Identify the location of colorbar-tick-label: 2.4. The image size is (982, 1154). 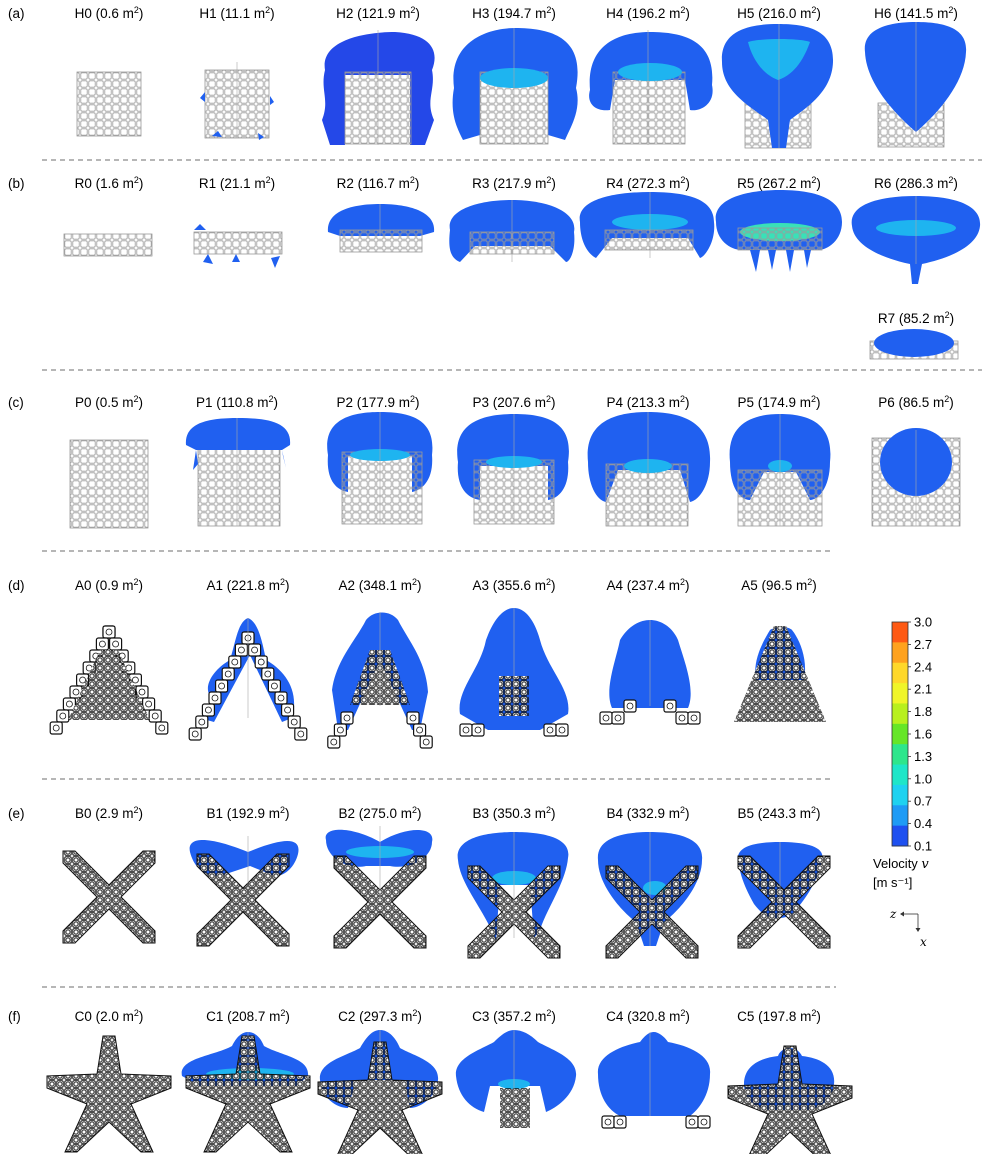
(923, 666).